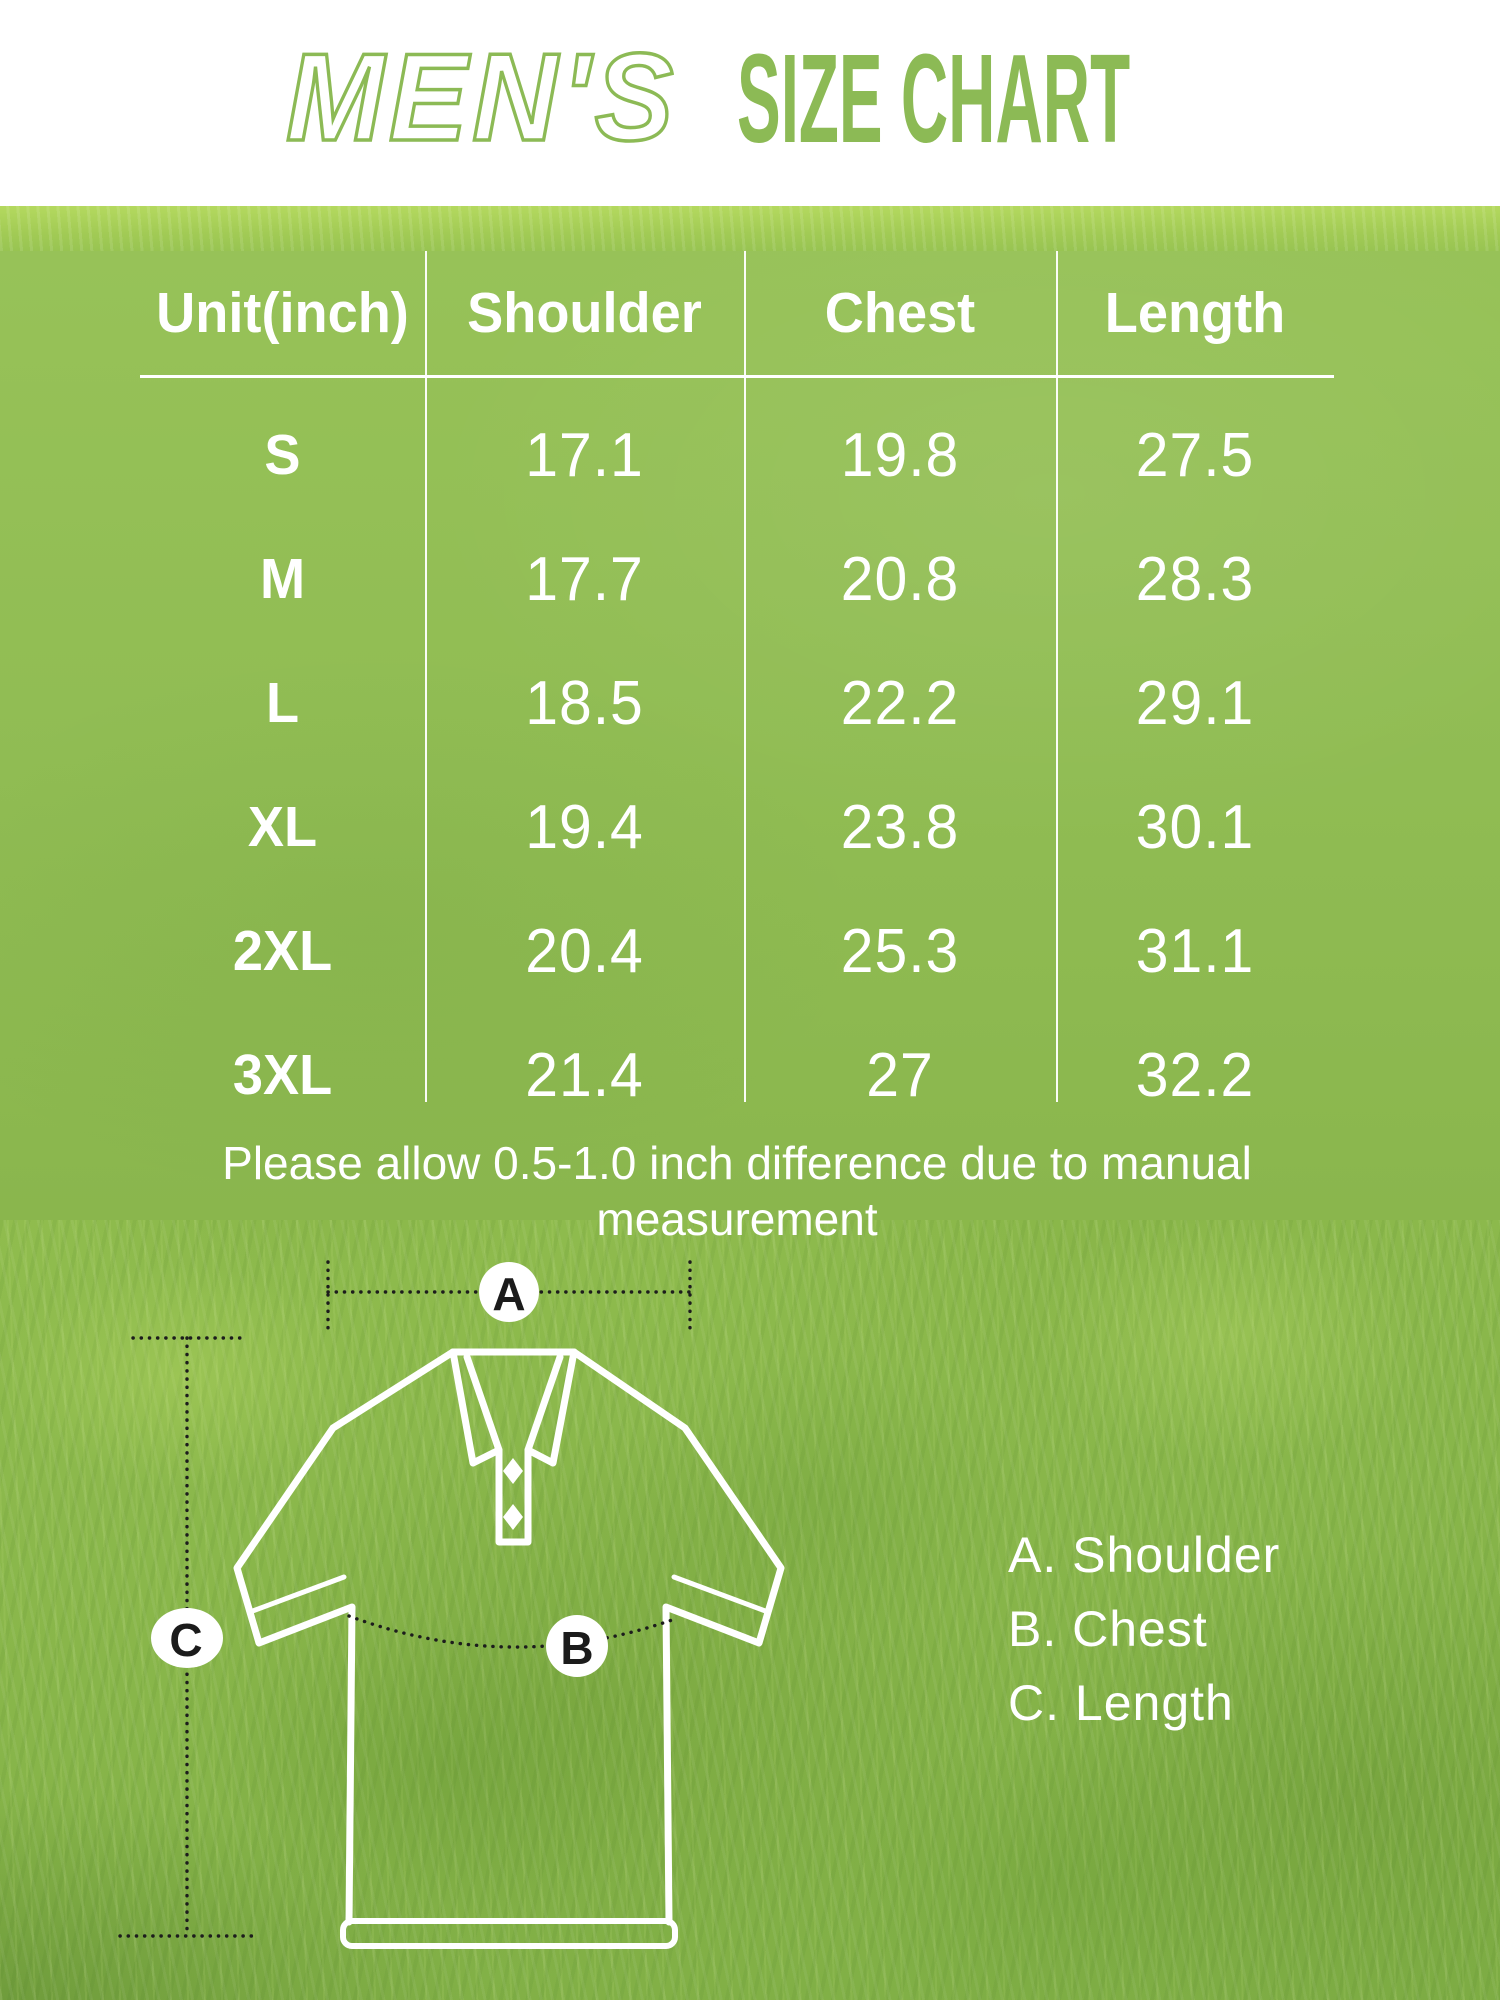 The height and width of the screenshot is (2000, 1500). I want to click on right-cuff-seam, so click(721, 1594).